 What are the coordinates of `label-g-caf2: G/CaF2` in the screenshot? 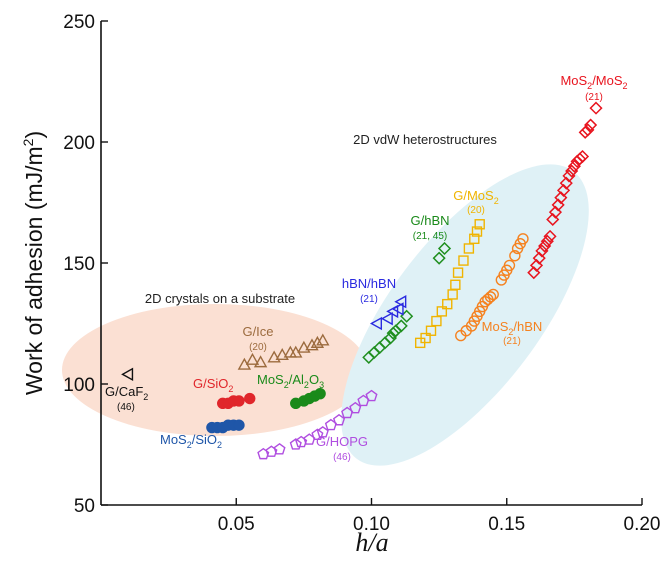 It's located at (126, 393).